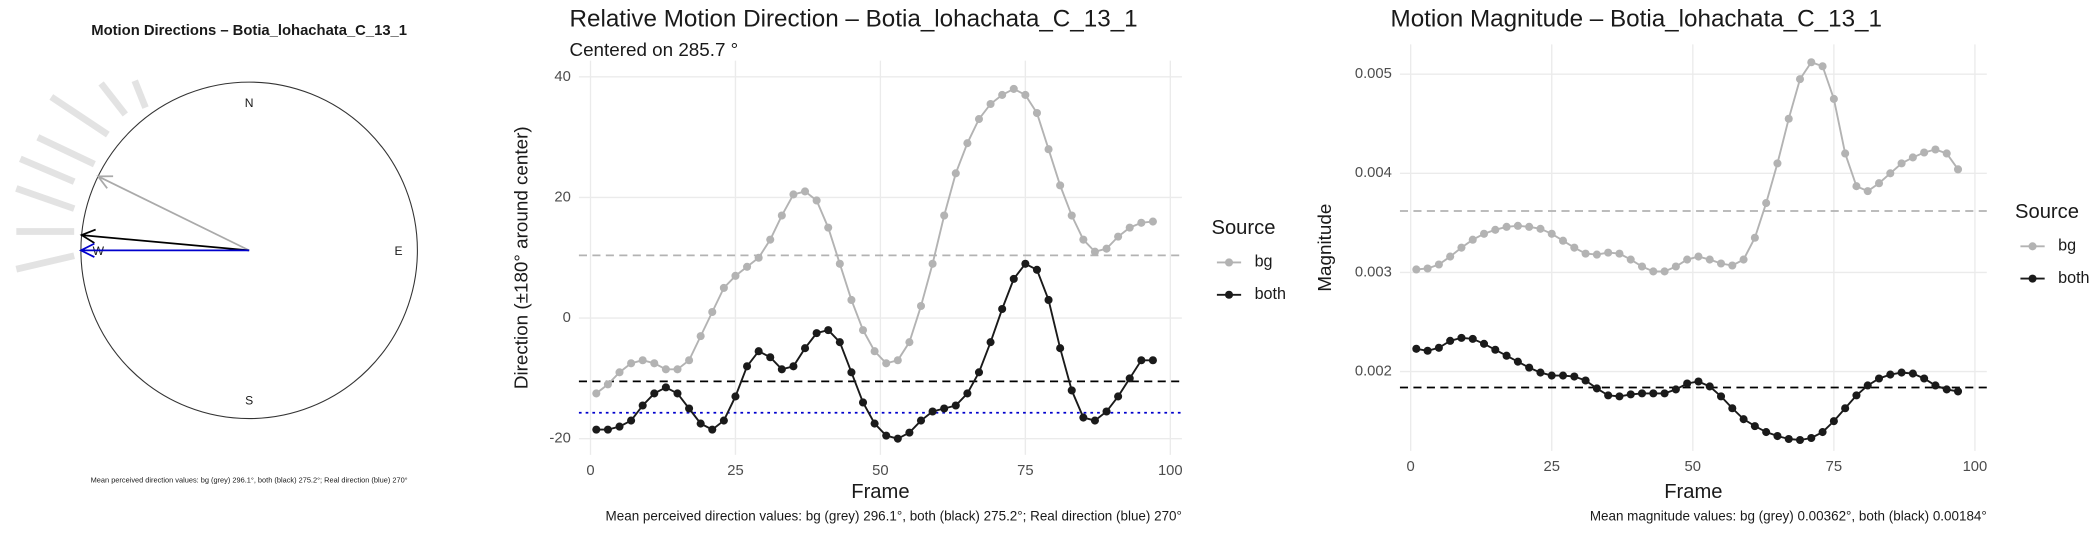 The width and height of the screenshot is (2100, 533). Describe the element at coordinates (399, 251) in the screenshot. I see `compass-label: E` at that location.